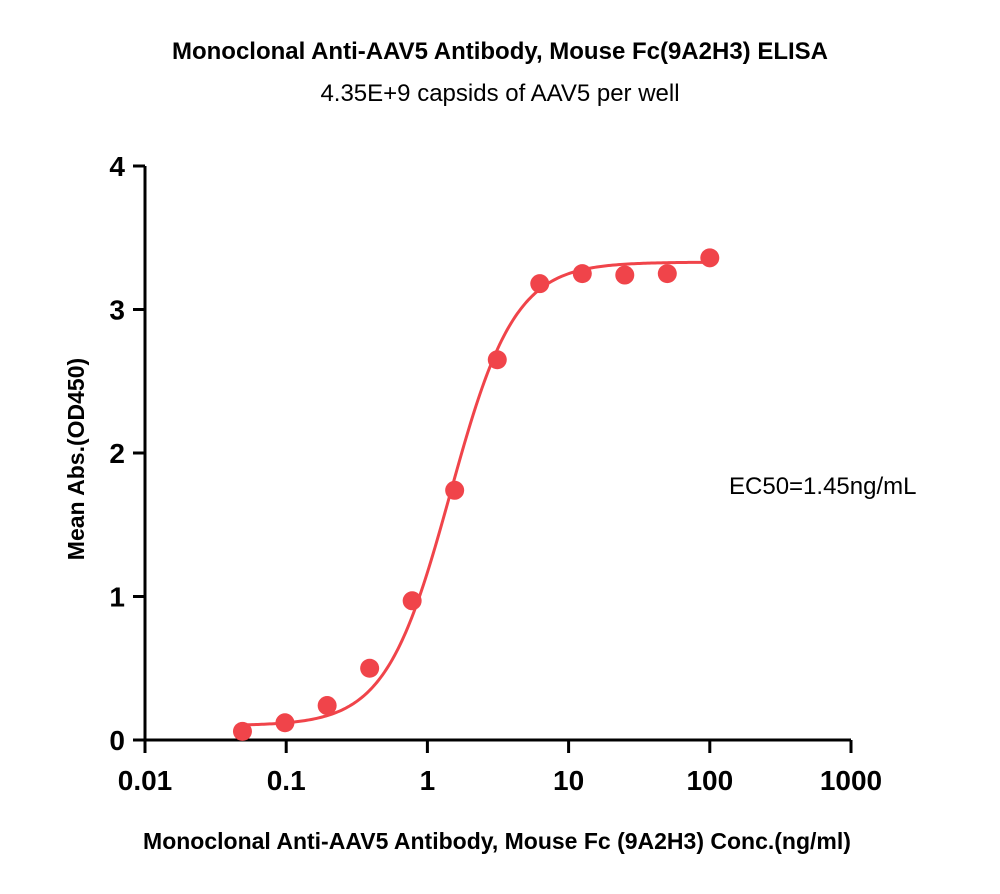  I want to click on x-tick-label: 1000, so click(851, 780).